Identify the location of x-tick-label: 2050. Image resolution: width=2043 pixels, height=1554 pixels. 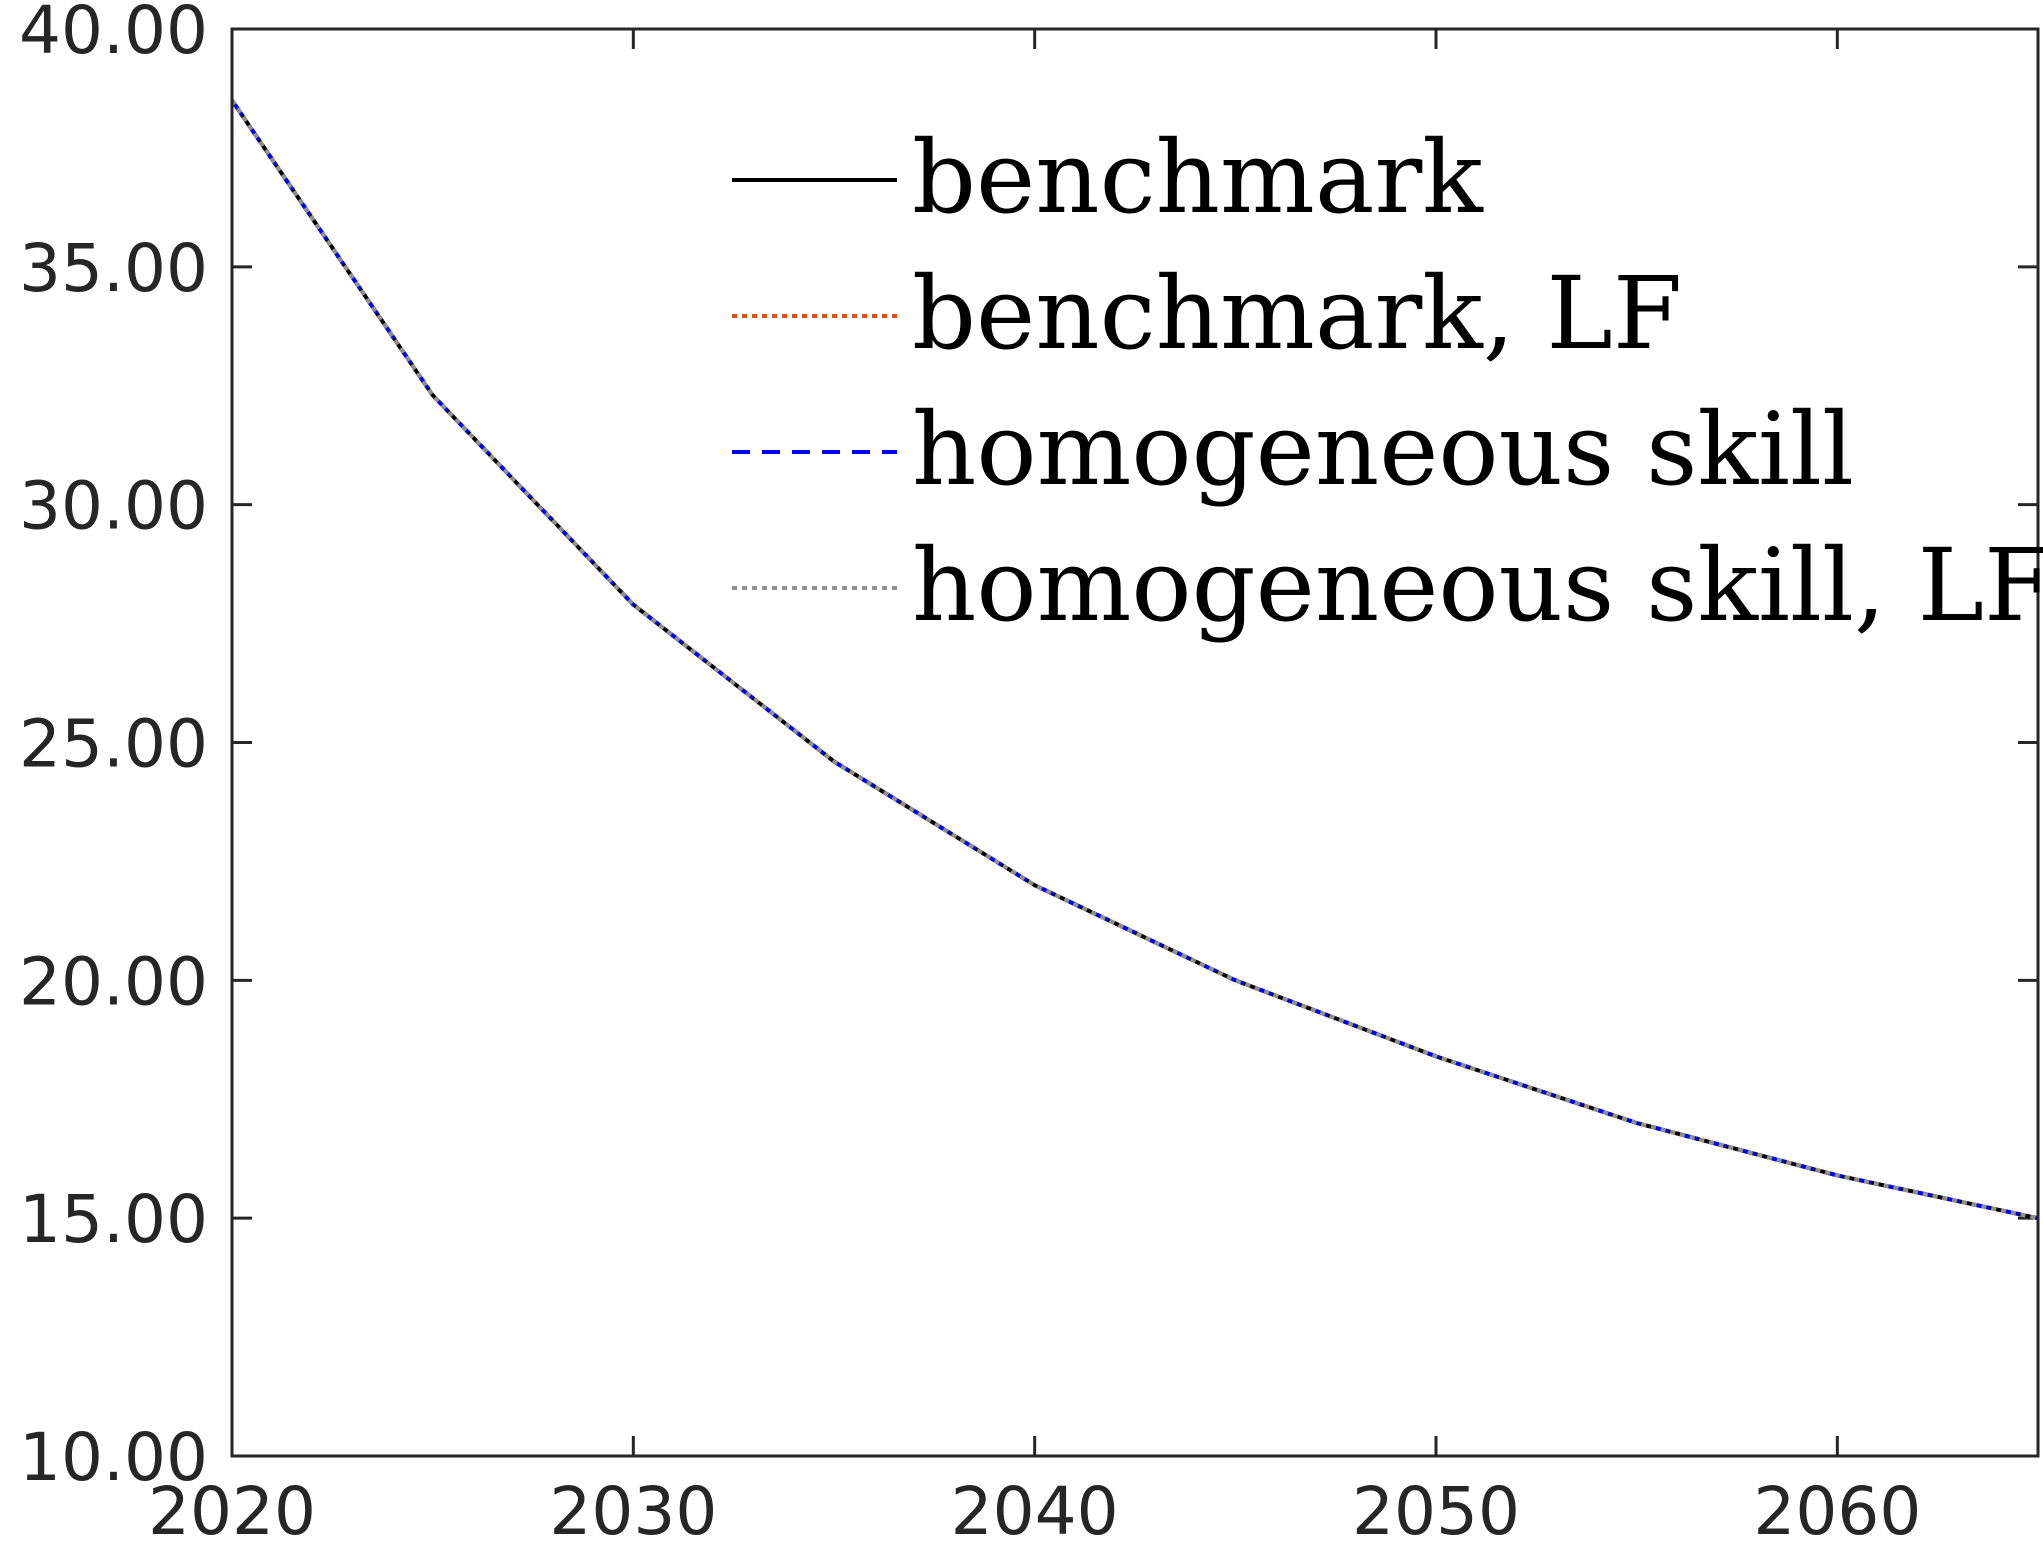
(1436, 1511).